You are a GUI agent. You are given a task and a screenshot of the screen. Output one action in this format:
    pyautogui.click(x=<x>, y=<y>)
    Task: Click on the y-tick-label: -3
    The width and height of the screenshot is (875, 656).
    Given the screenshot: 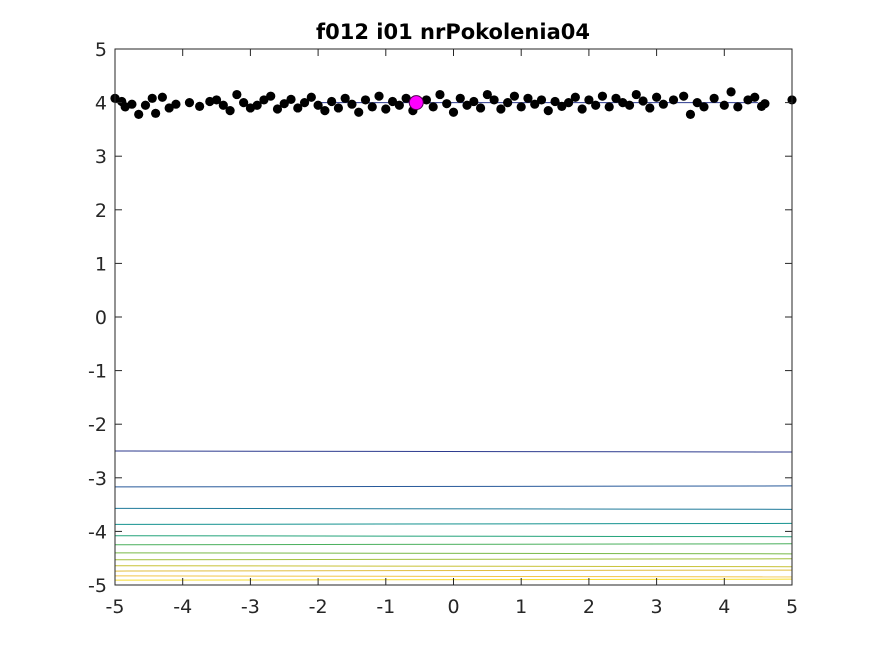 What is the action you would take?
    pyautogui.click(x=97, y=479)
    